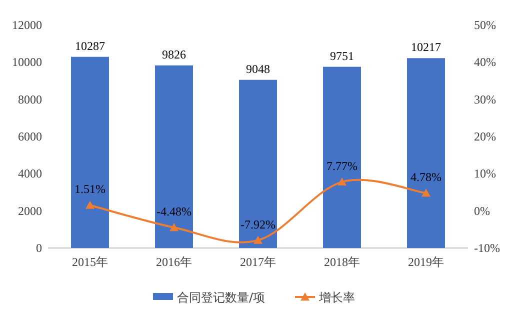 The image size is (530, 314). What do you see at coordinates (342, 262) in the screenshot?
I see `x-tick-label: 2018年` at bounding box center [342, 262].